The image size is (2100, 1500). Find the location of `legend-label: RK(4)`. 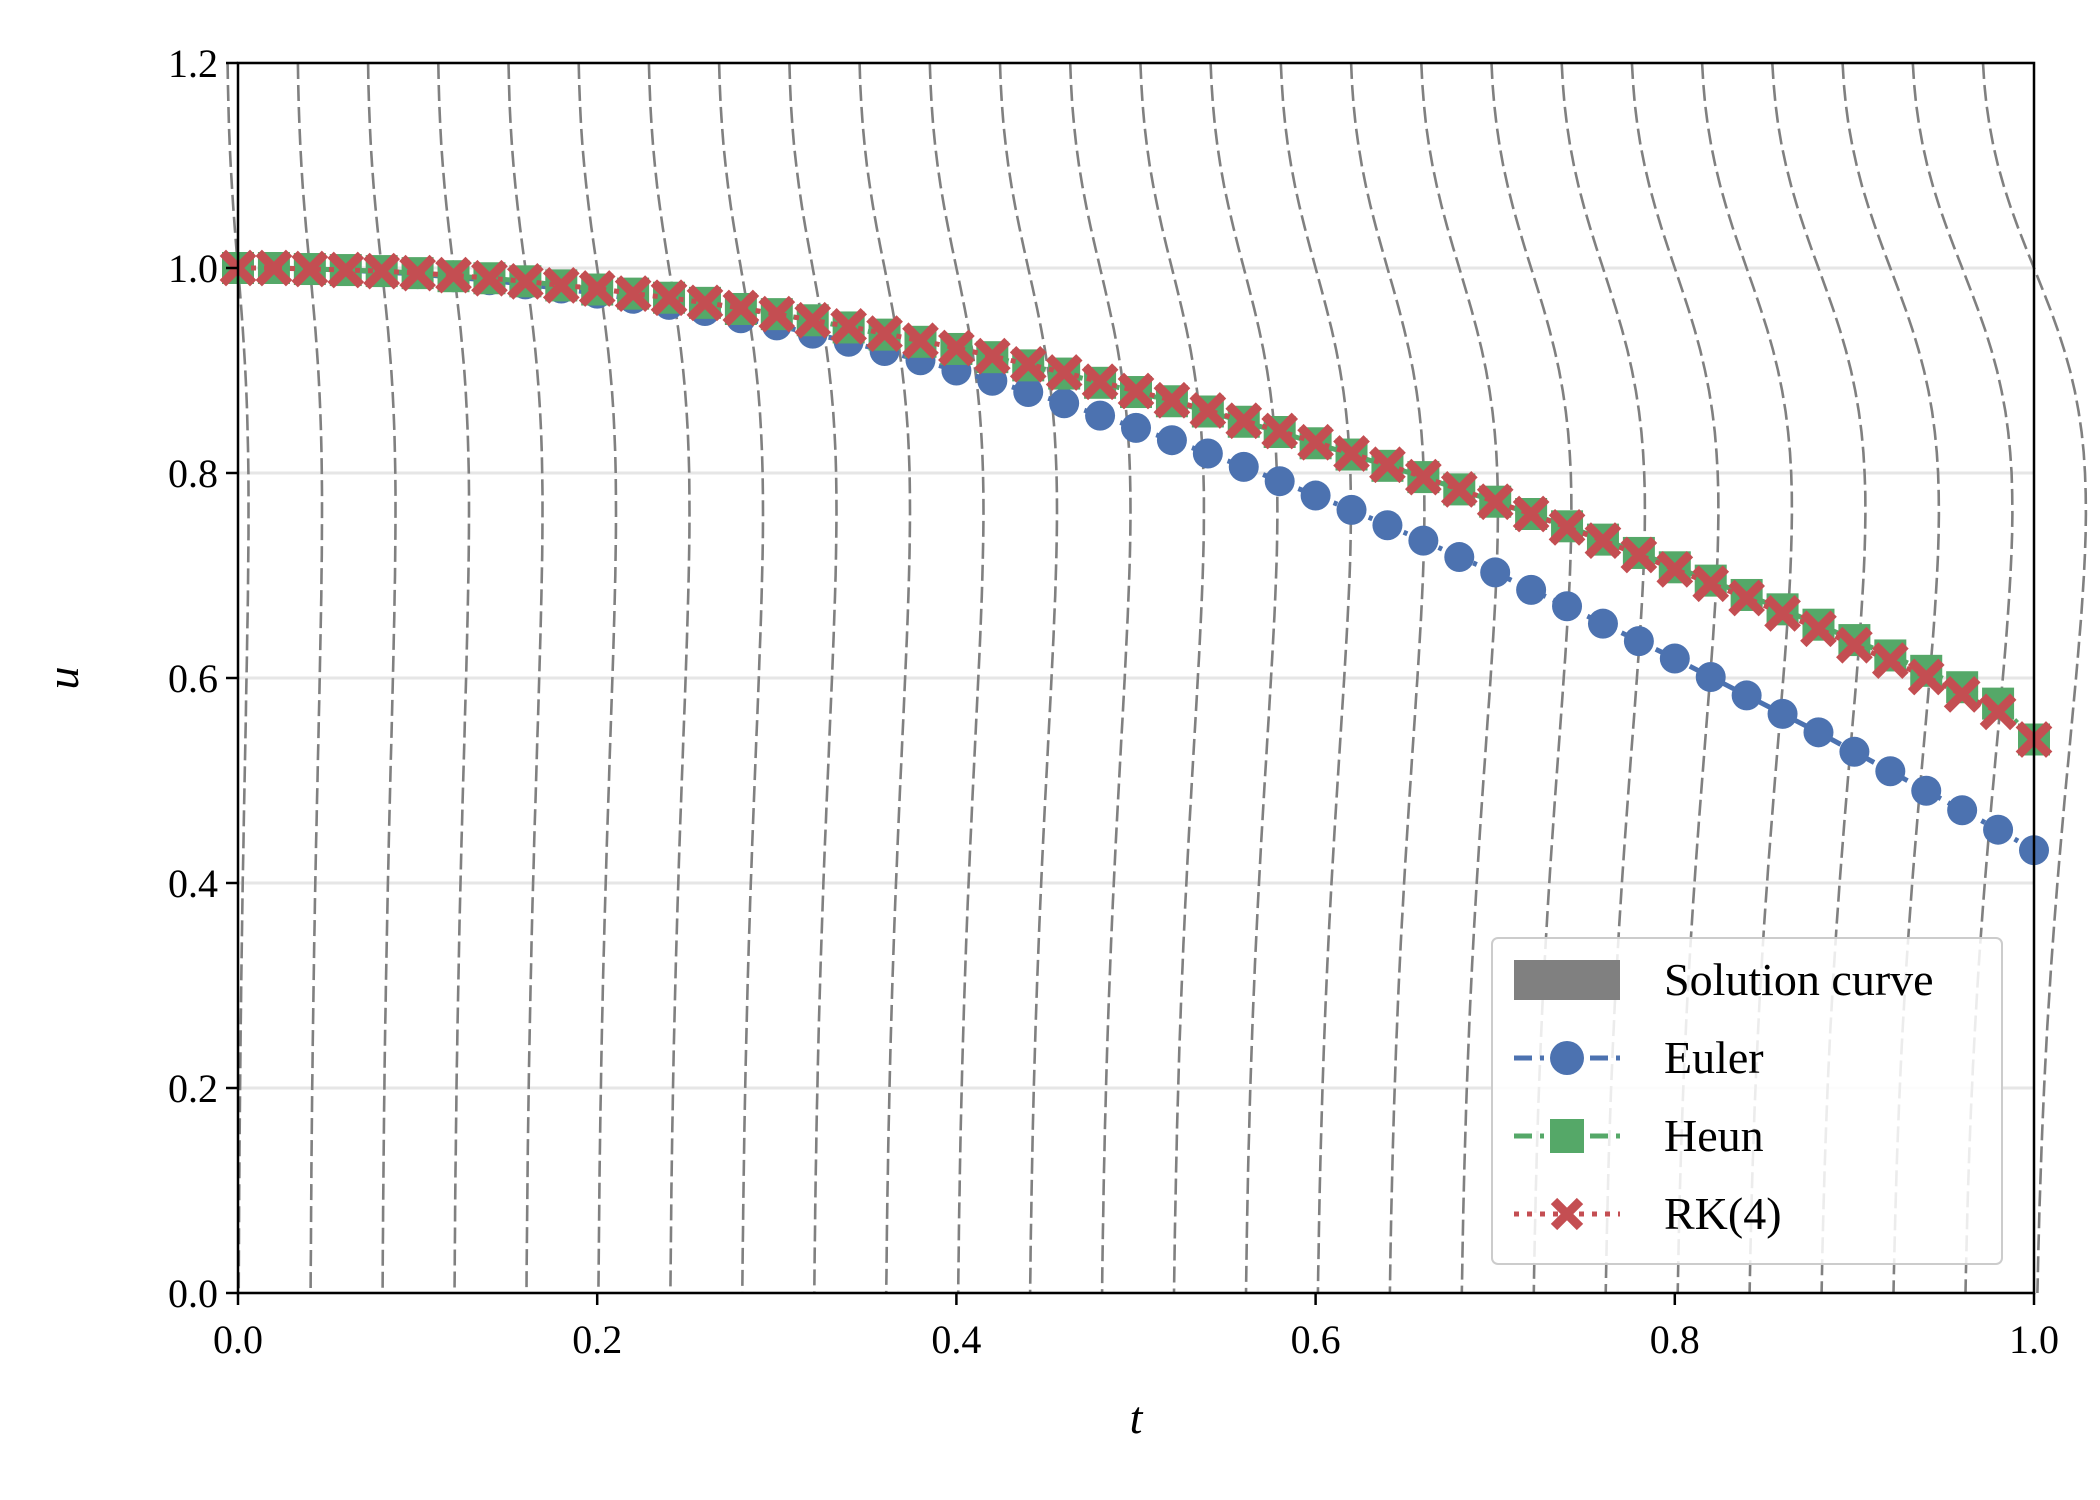

legend-label: RK(4) is located at coordinates (1723, 1213).